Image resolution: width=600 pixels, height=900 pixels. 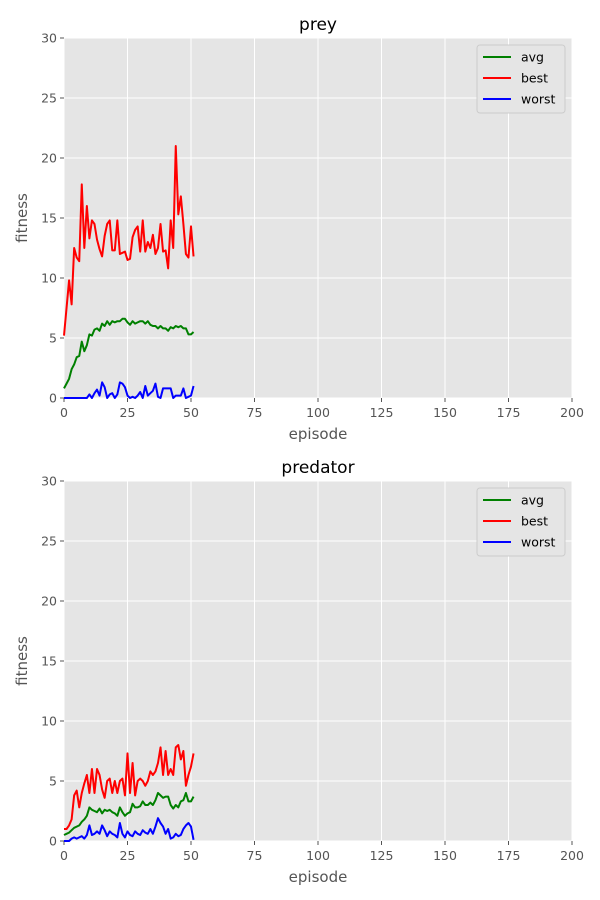 I want to click on prey-xtick-label: 150, so click(x=445, y=412).